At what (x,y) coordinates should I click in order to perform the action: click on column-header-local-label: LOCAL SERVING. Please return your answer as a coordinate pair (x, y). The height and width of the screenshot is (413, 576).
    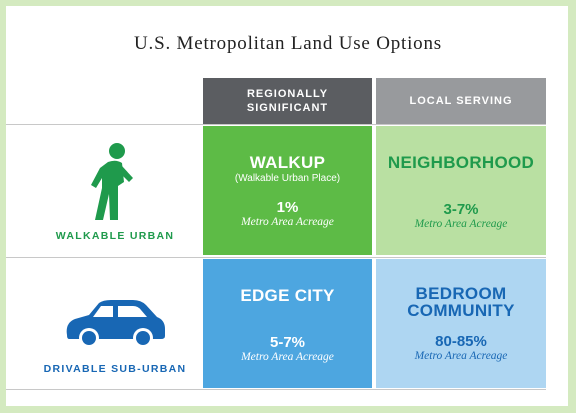
    Looking at the image, I should click on (461, 101).